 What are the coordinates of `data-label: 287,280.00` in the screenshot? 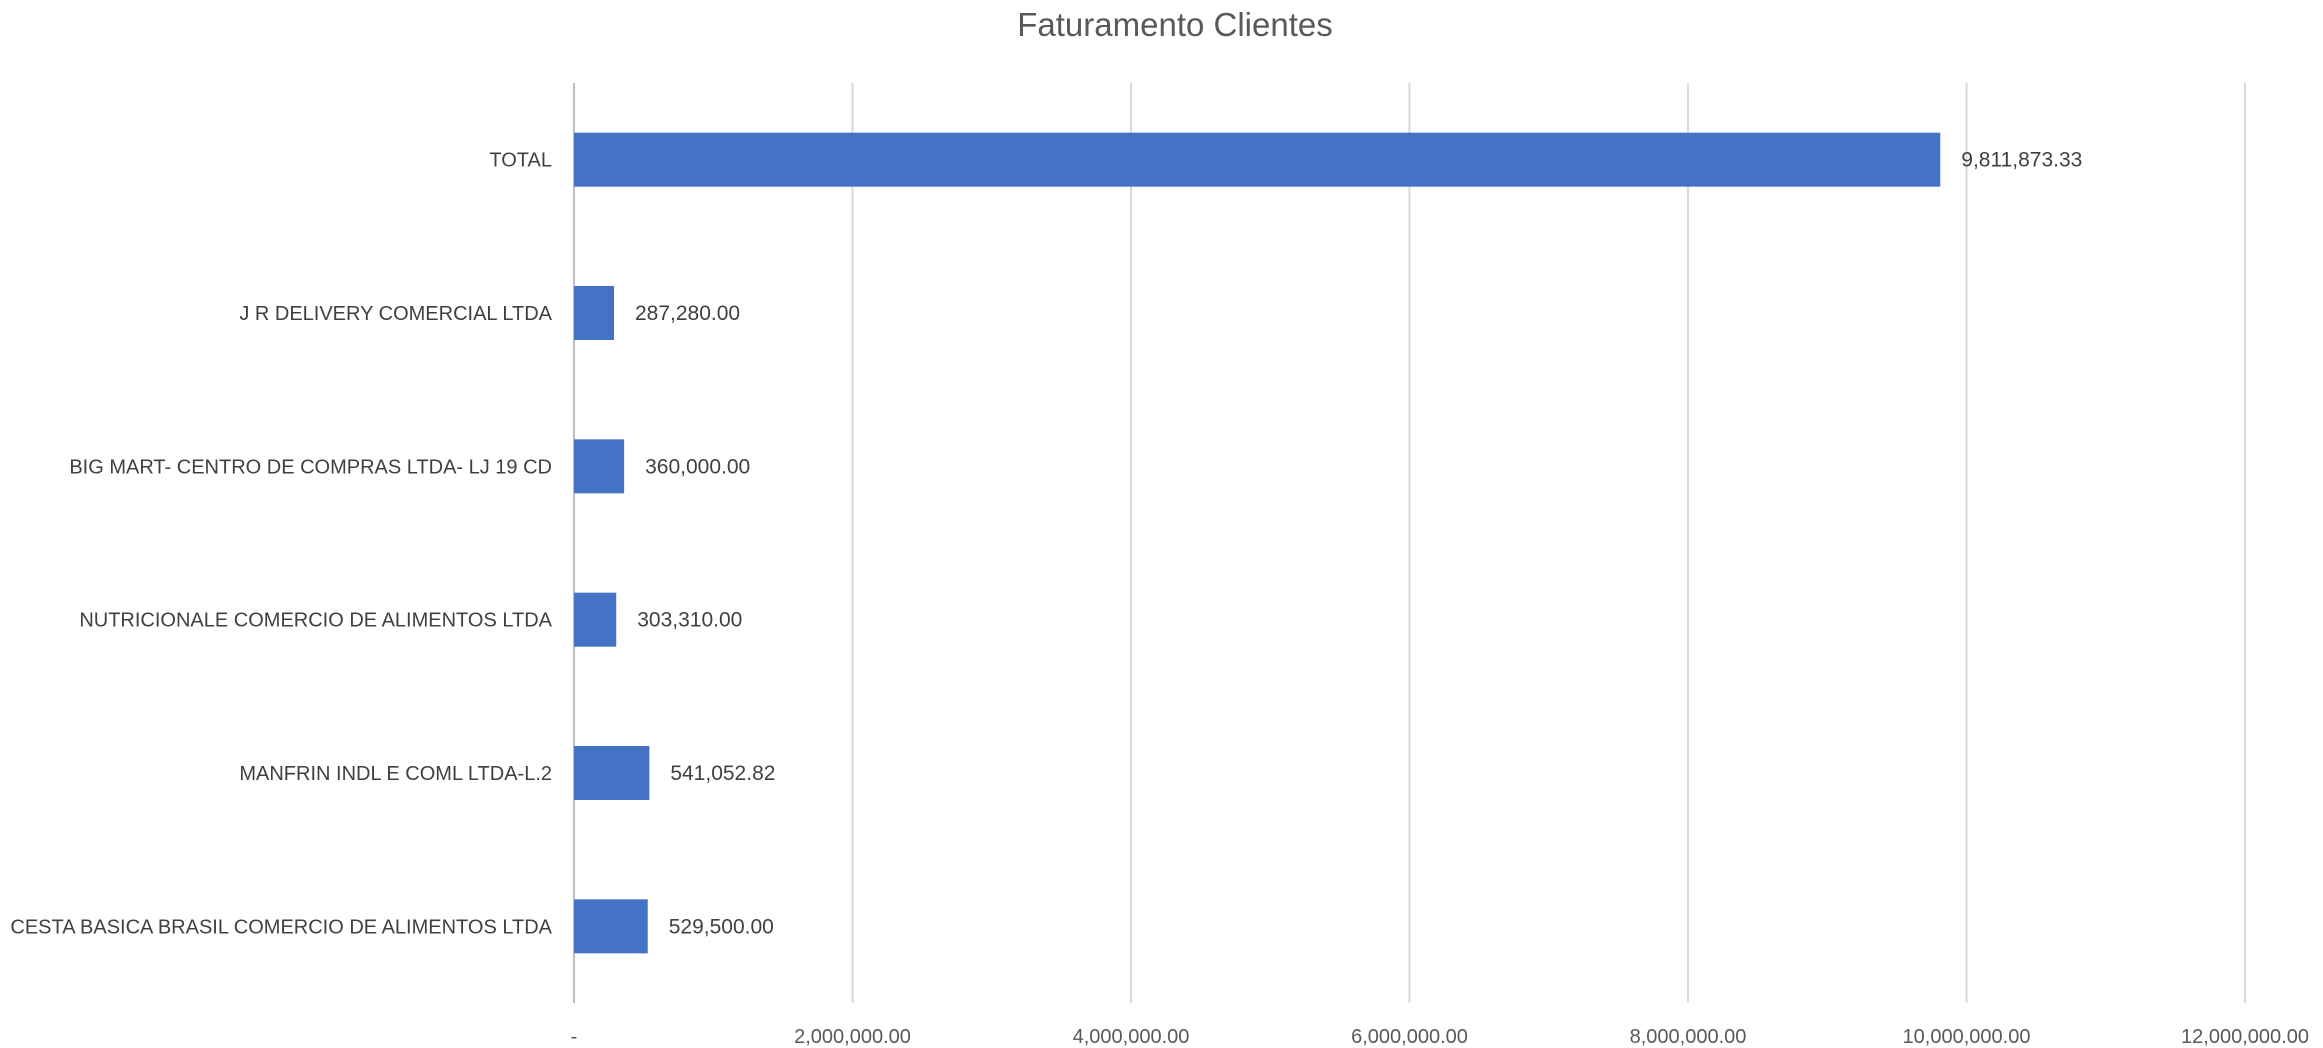 It's located at (687, 313).